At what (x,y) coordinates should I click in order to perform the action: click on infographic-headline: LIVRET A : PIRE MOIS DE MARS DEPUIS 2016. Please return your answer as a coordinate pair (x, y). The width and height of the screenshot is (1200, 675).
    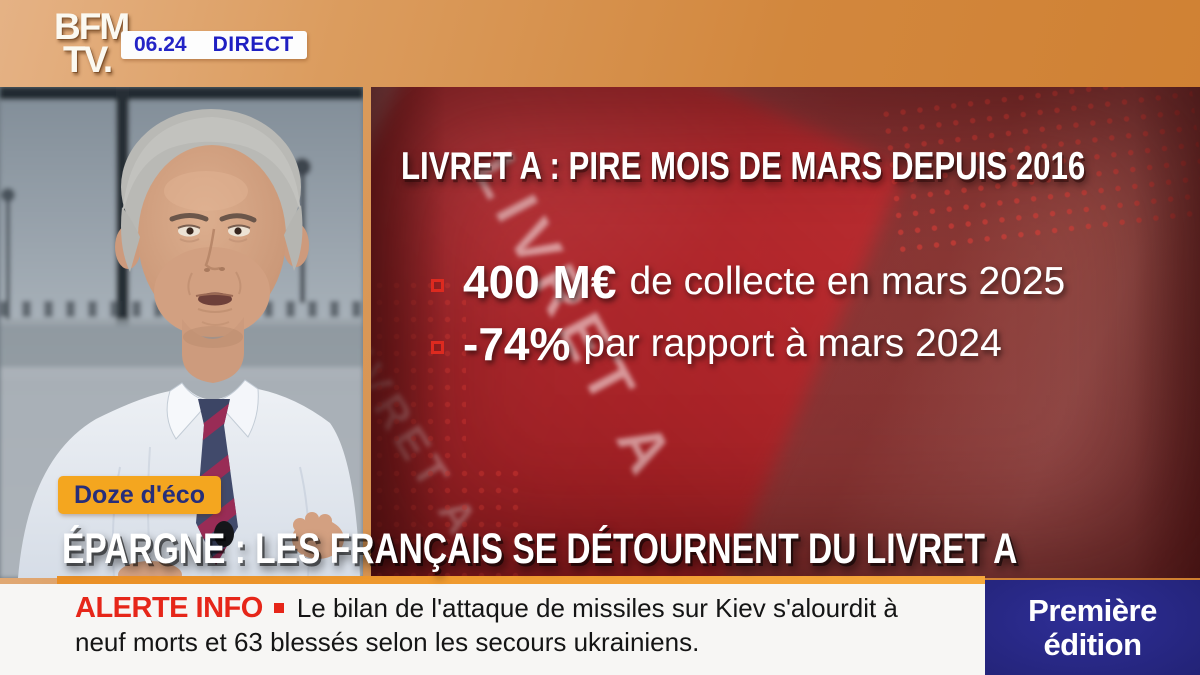
    Looking at the image, I should click on (800, 167).